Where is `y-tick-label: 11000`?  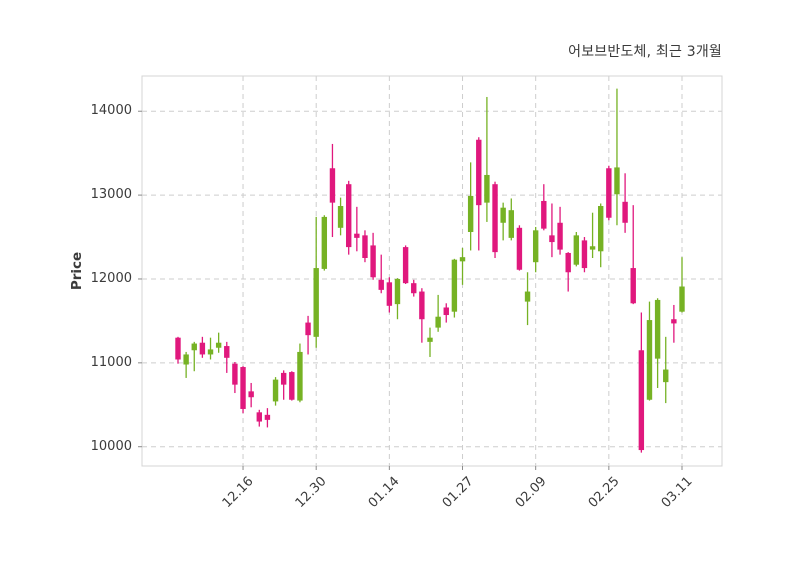
y-tick-label: 11000 is located at coordinates (111, 362).